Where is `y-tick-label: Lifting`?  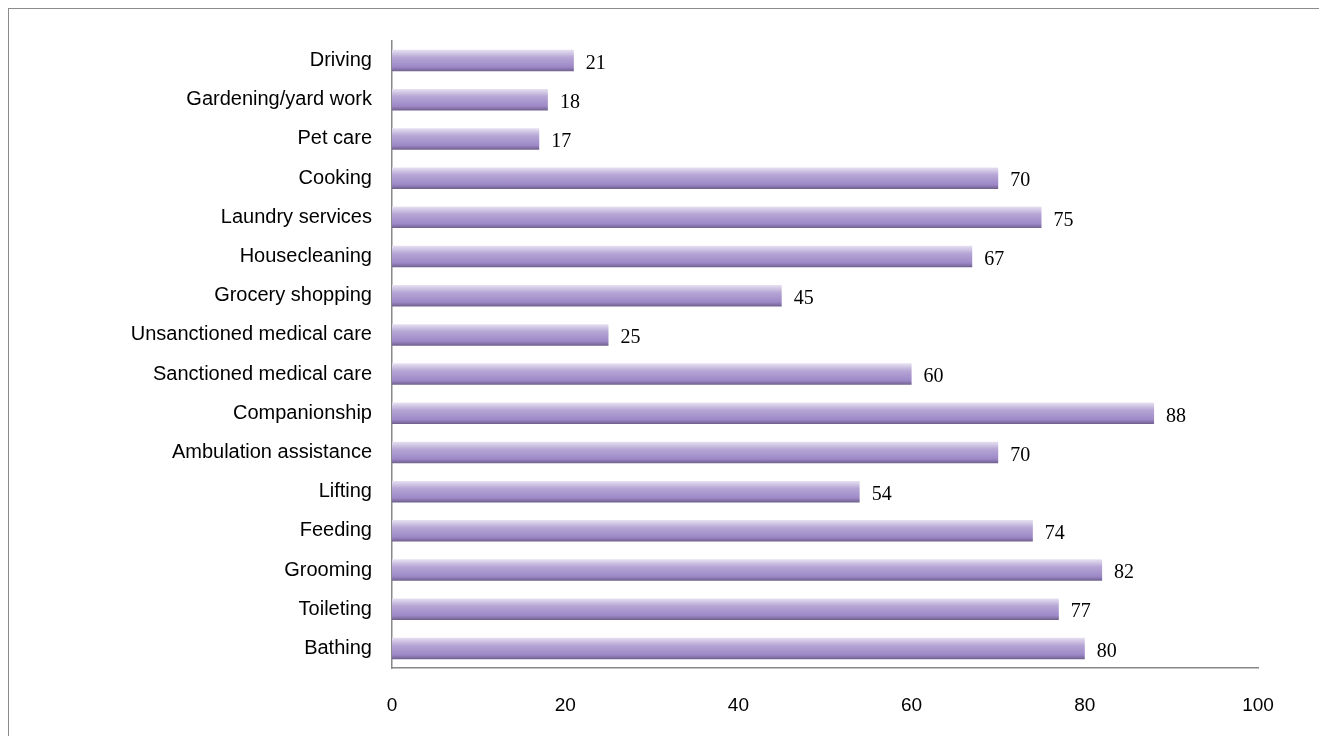 y-tick-label: Lifting is located at coordinates (345, 490).